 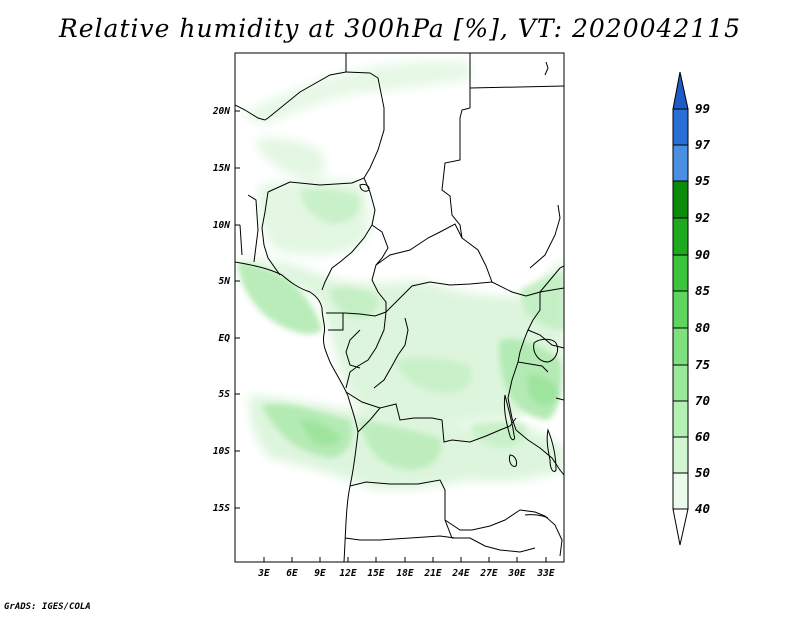 I want to click on lon-label-27e: 27E, so click(x=488, y=573).